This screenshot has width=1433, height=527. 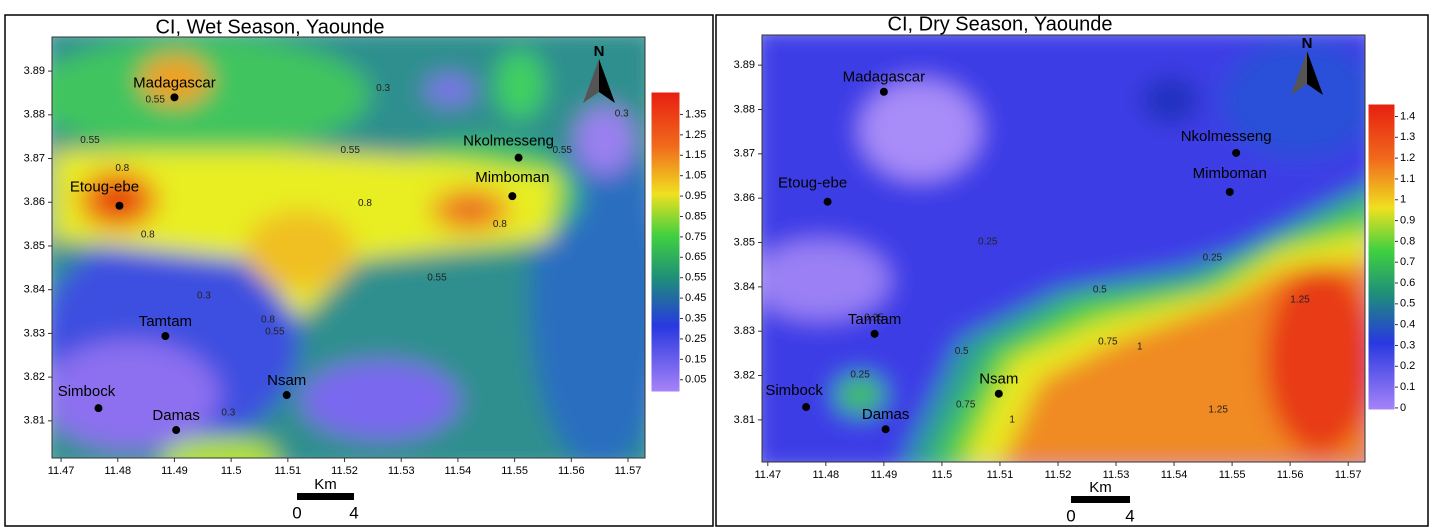 What do you see at coordinates (287, 471) in the screenshot?
I see `x-tick-label: 11.51` at bounding box center [287, 471].